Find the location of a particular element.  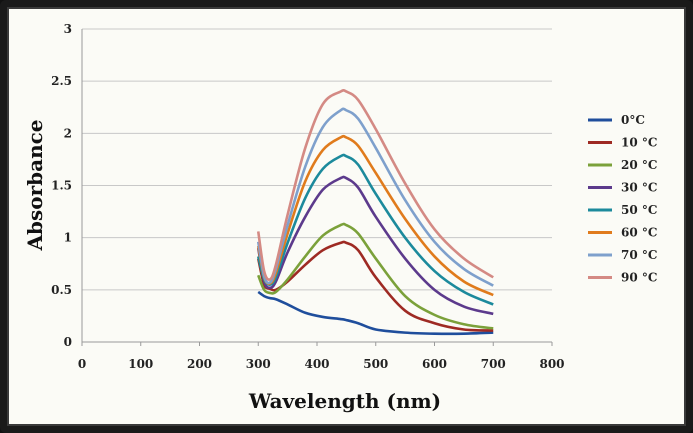

y-tick-label-2: 1 is located at coordinates (68, 238).